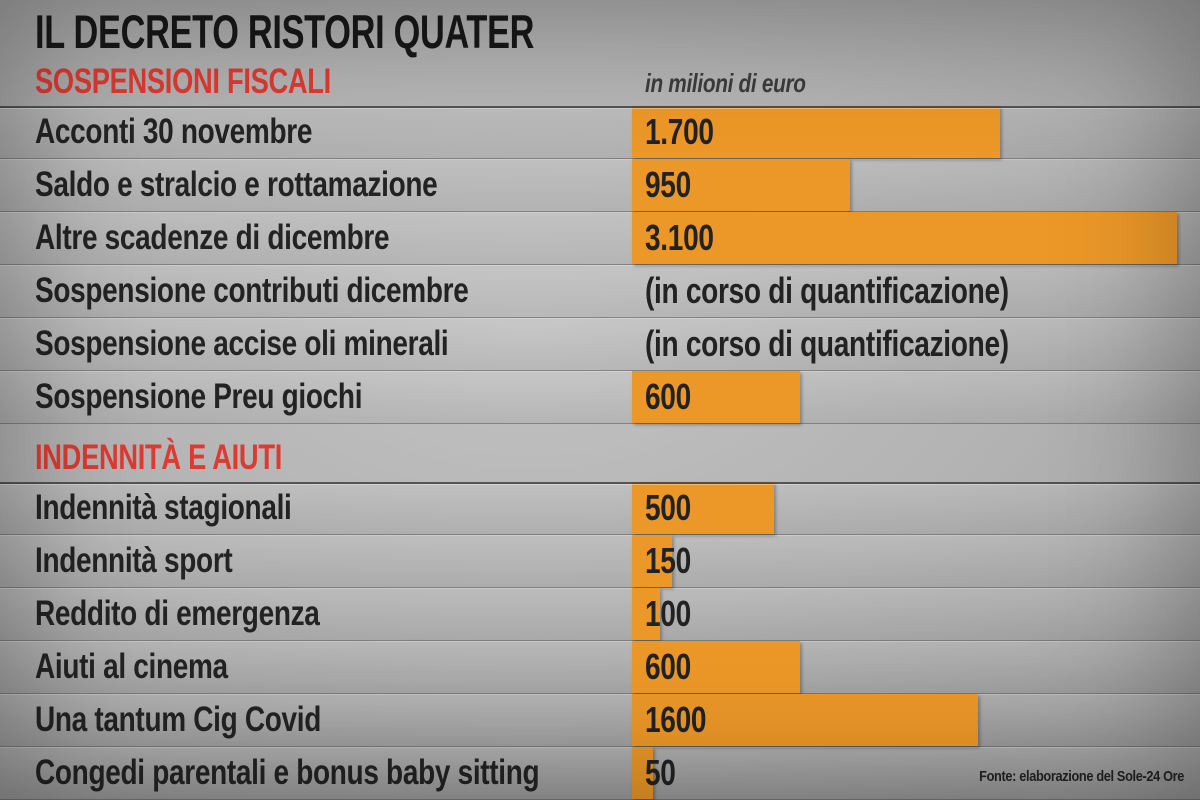  I want to click on row-label: Altre scadenze di dicembre, so click(256, 238).